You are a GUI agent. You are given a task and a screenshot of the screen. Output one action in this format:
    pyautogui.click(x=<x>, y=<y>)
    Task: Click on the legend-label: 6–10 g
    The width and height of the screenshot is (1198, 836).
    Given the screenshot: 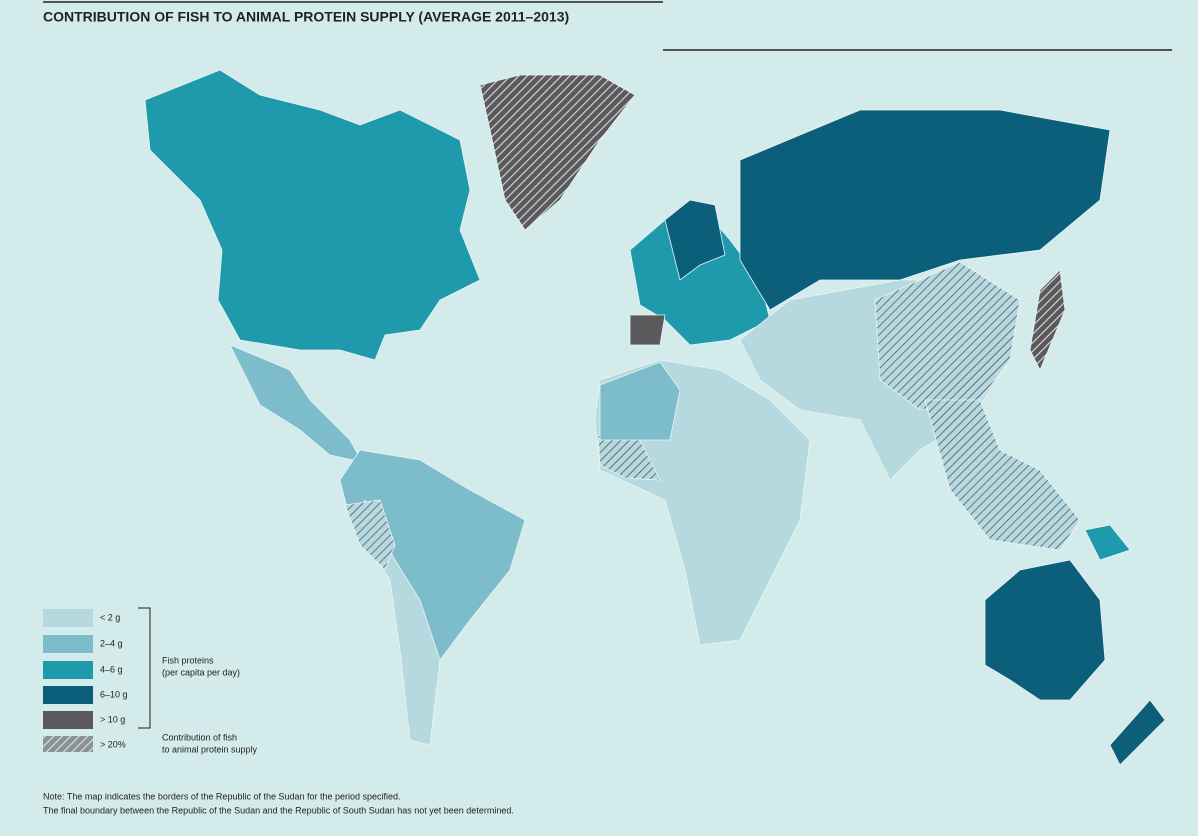 What is the action you would take?
    pyautogui.click(x=114, y=694)
    